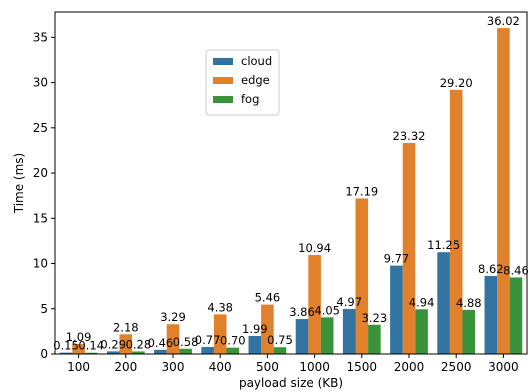 The width and height of the screenshot is (532, 392). What do you see at coordinates (456, 367) in the screenshot?
I see `x-tick-label-2500: 2500` at bounding box center [456, 367].